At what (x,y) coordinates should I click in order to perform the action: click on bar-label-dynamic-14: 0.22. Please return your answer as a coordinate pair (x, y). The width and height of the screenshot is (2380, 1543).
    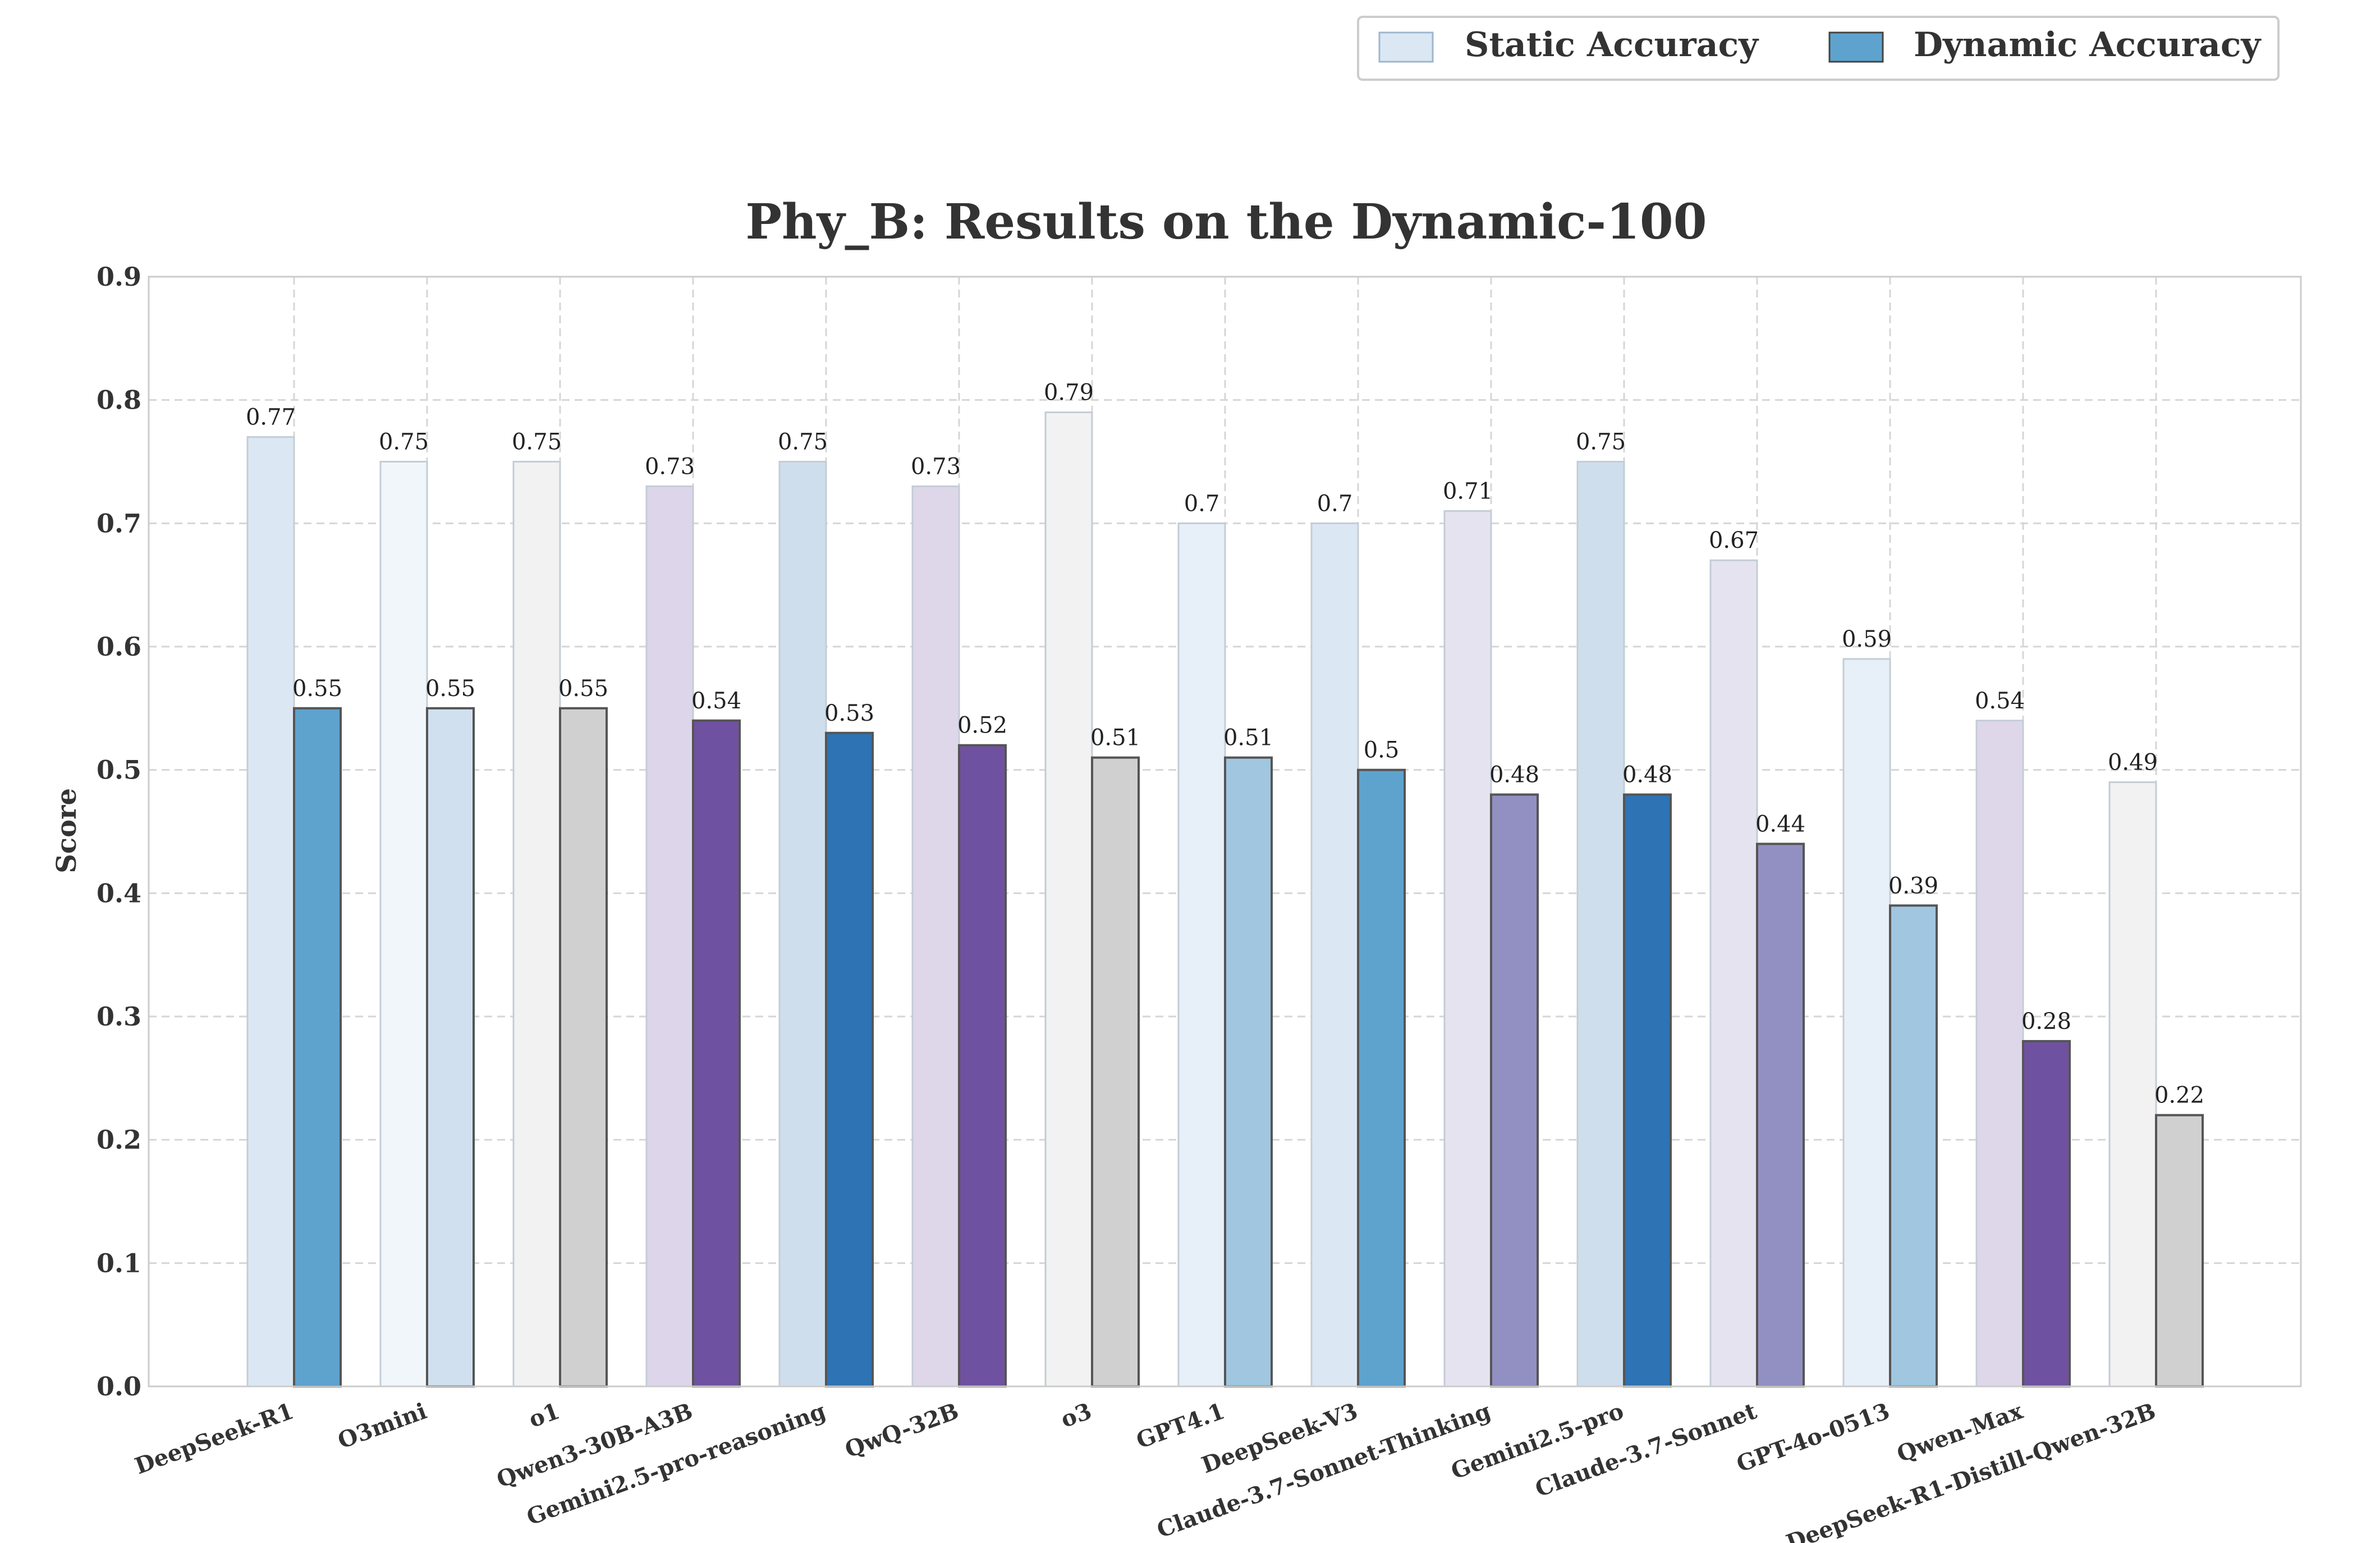
    Looking at the image, I should click on (2179, 1096).